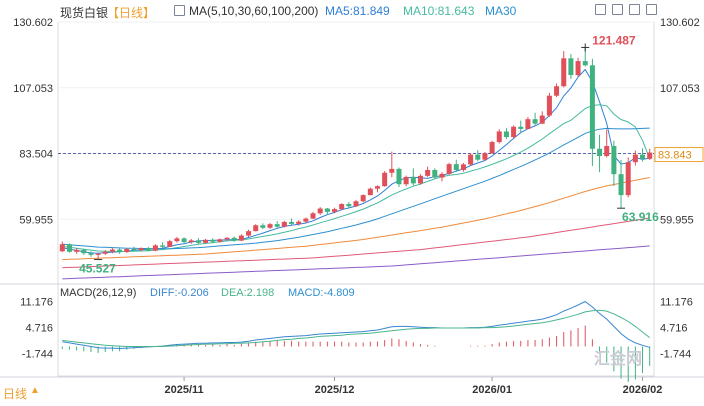 The width and height of the screenshot is (704, 406). Describe the element at coordinates (640, 217) in the screenshot. I see `low-annotation: 63.916` at that location.